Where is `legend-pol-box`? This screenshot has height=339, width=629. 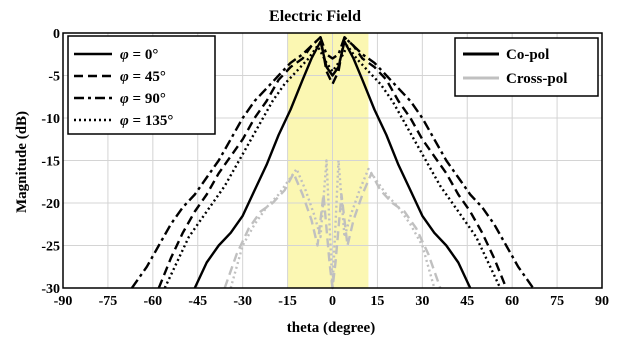
legend-pol-box is located at coordinates (526, 67).